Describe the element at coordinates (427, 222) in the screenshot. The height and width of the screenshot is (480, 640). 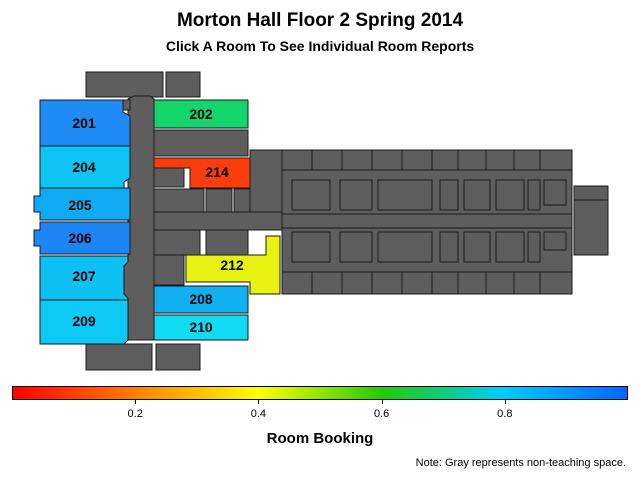
I see `east-wing` at that location.